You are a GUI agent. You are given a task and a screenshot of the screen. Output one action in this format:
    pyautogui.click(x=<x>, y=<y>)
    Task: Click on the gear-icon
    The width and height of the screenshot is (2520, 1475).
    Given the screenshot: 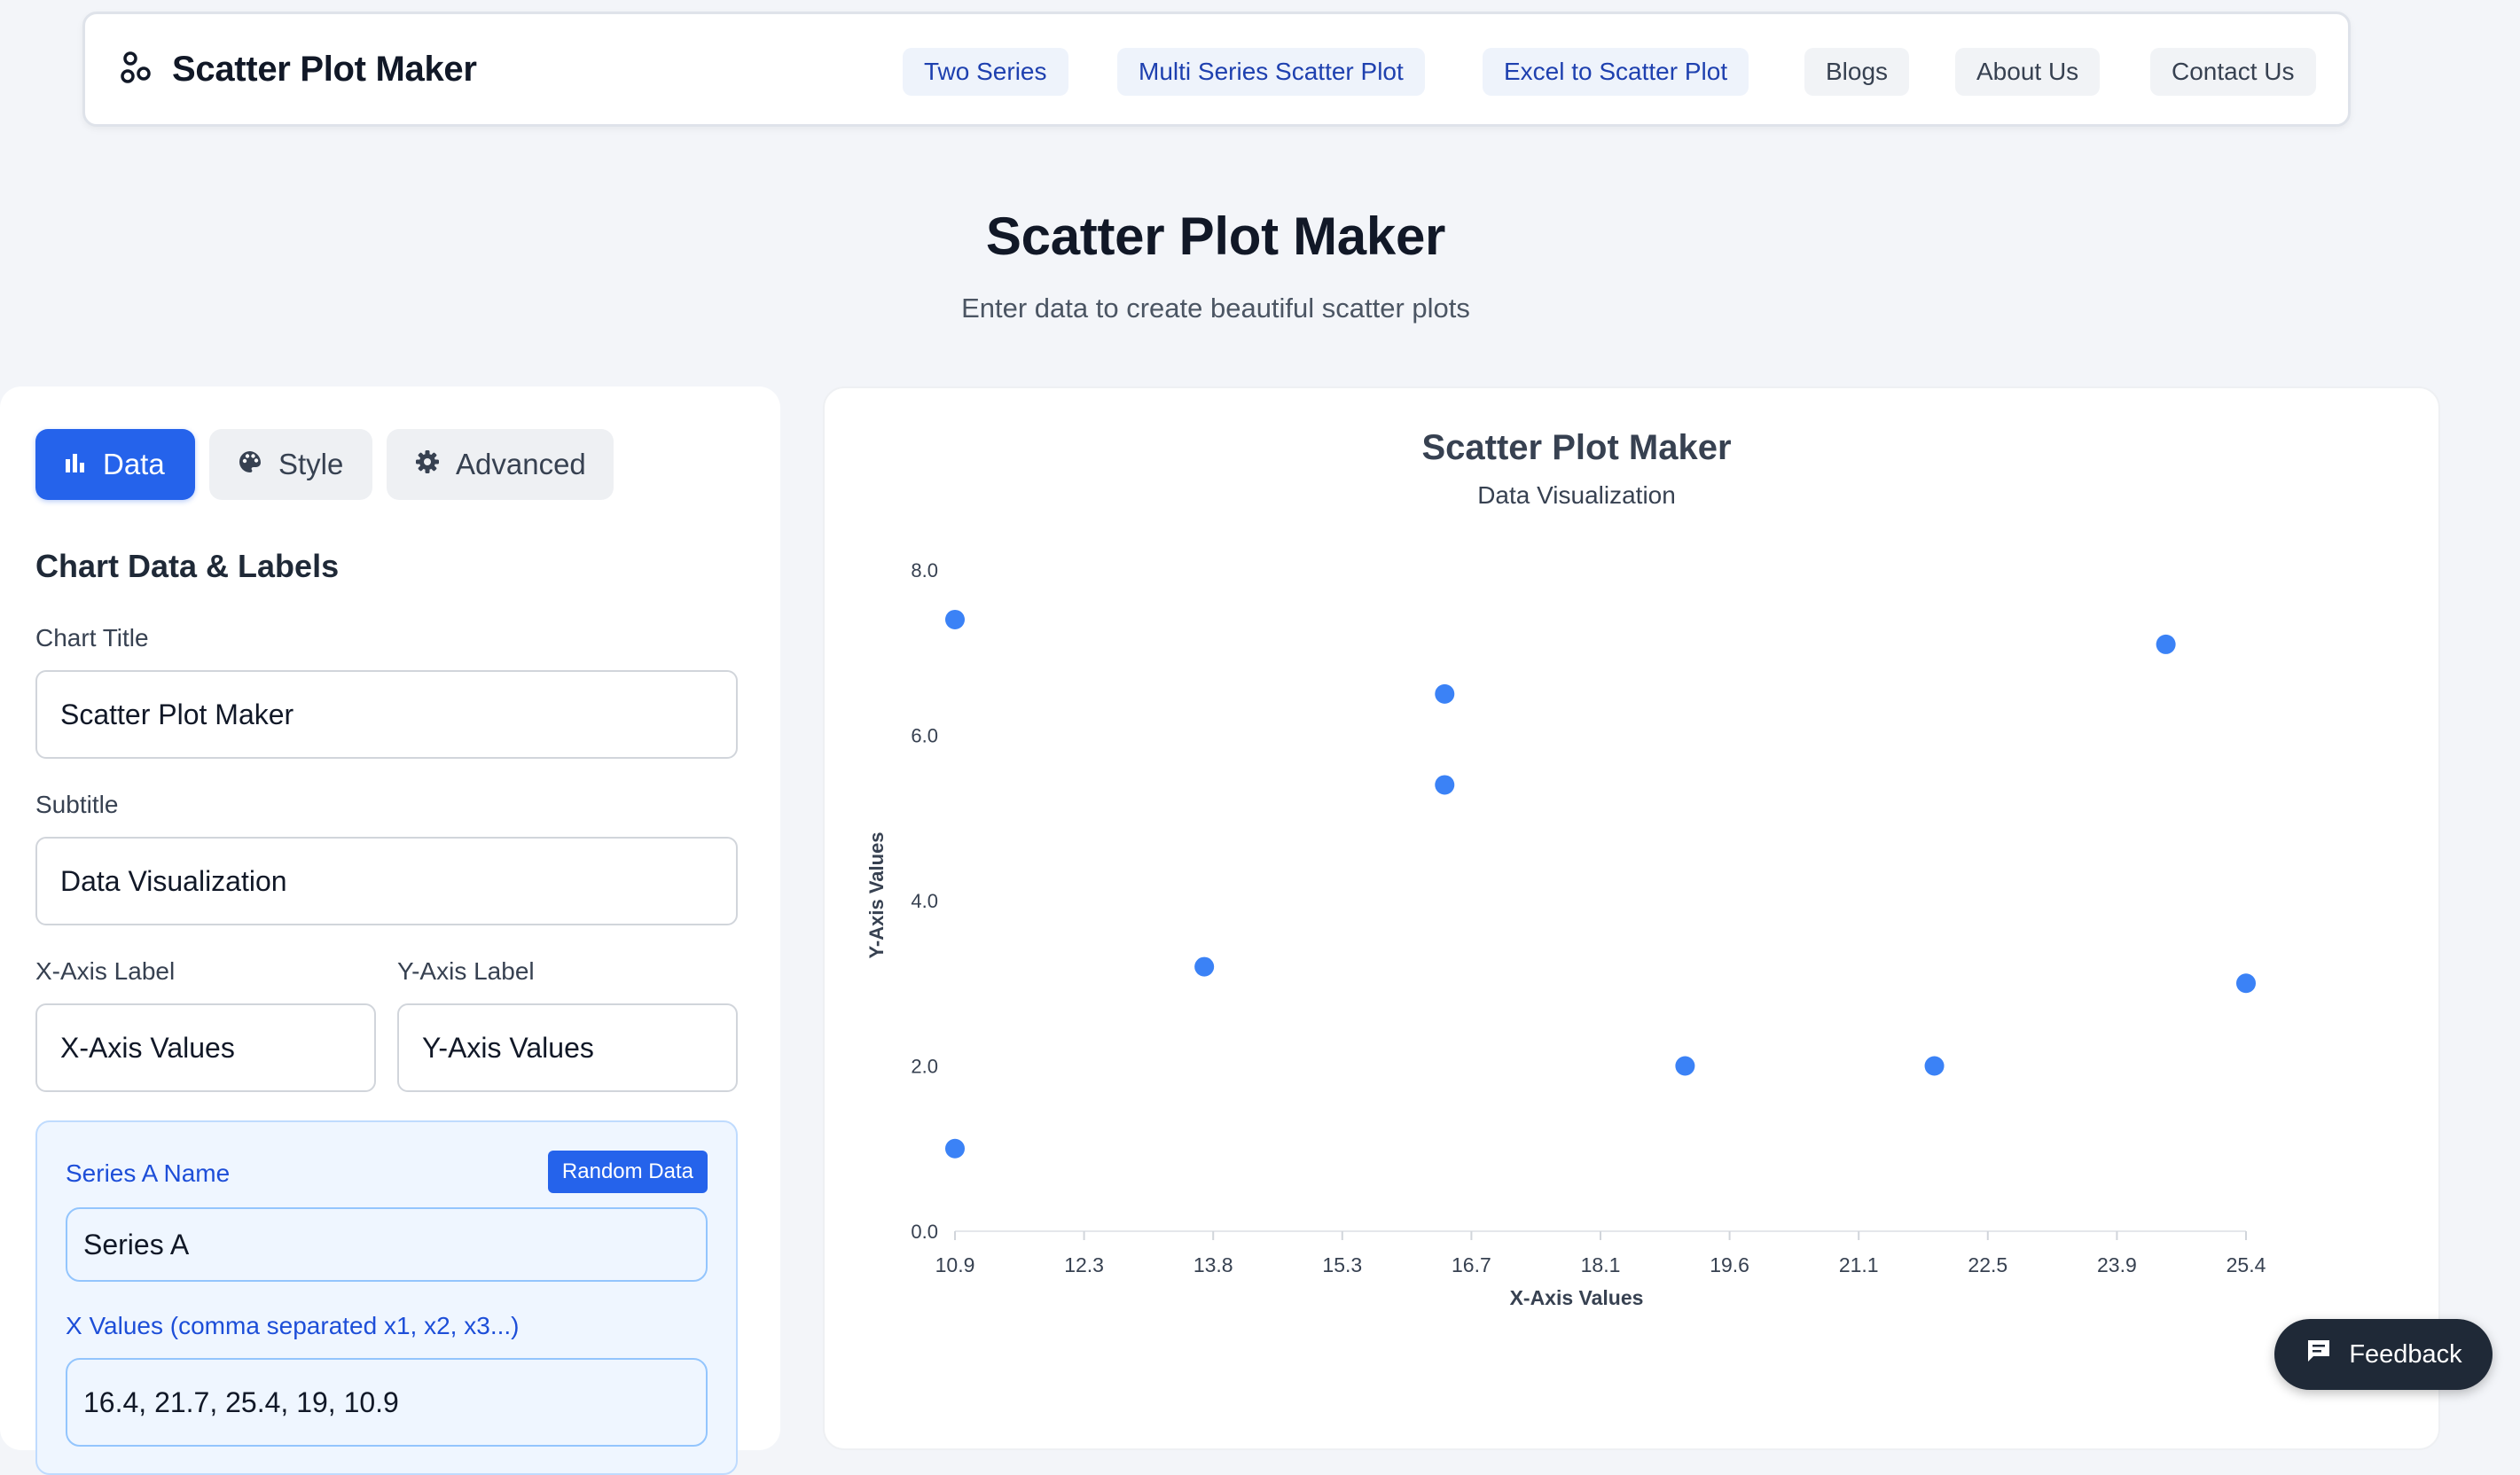 What is the action you would take?
    pyautogui.click(x=427, y=464)
    